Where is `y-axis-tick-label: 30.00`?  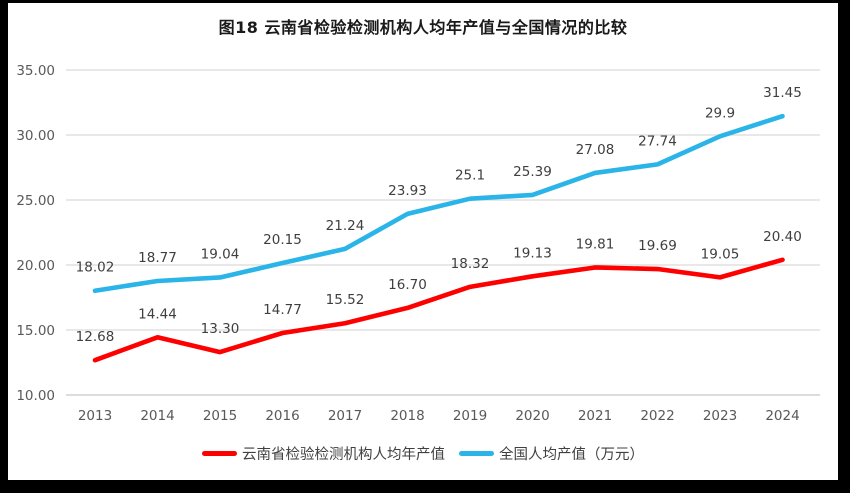 y-axis-tick-label: 30.00 is located at coordinates (35, 136).